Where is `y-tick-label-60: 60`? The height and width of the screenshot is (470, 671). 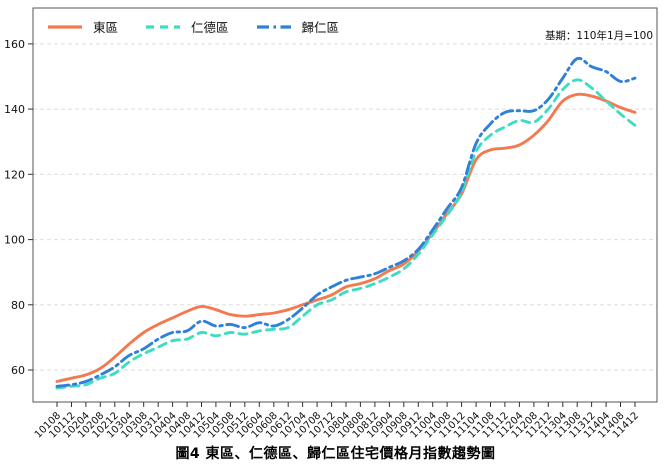 y-tick-label-60: 60 is located at coordinates (18, 370).